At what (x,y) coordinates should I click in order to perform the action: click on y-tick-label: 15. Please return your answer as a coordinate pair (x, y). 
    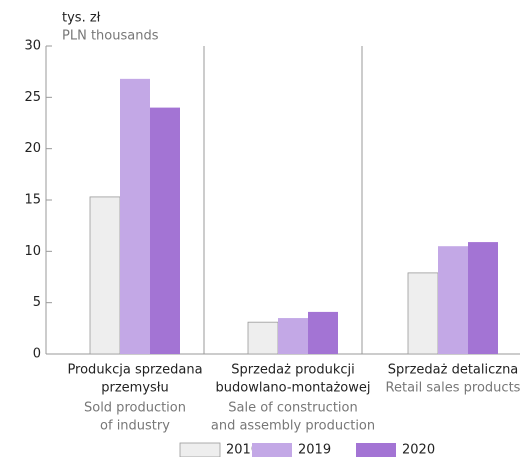
    Looking at the image, I should click on (32, 200).